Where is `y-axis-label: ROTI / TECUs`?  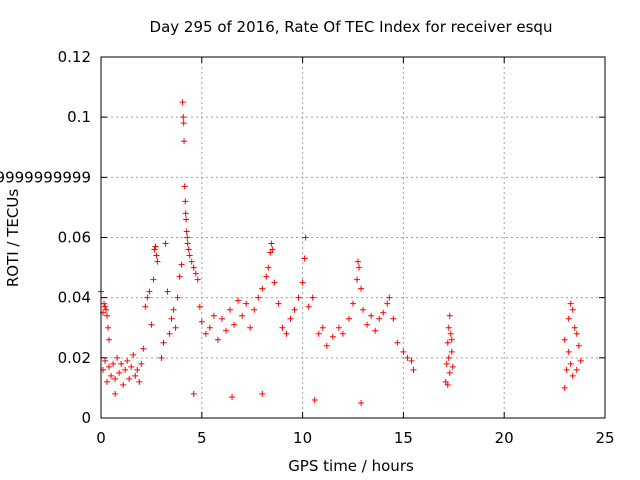 y-axis-label: ROTI / TECUs is located at coordinates (13, 238).